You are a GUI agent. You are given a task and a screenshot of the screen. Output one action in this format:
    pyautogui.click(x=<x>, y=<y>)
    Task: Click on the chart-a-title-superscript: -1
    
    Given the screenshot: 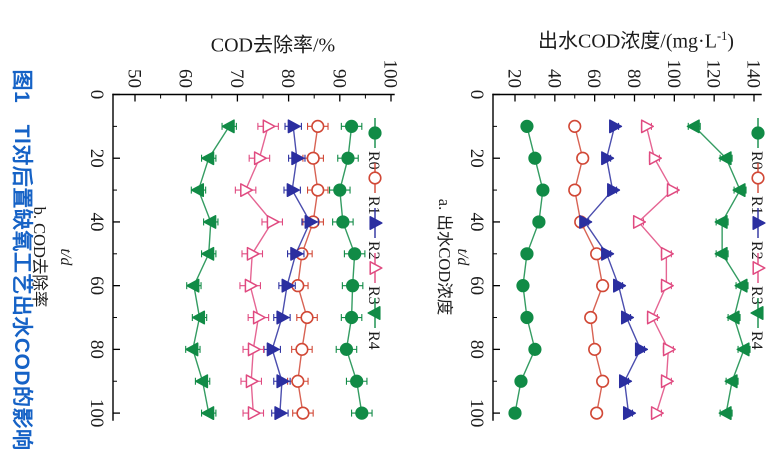 What is the action you would take?
    pyautogui.click(x=722, y=36)
    